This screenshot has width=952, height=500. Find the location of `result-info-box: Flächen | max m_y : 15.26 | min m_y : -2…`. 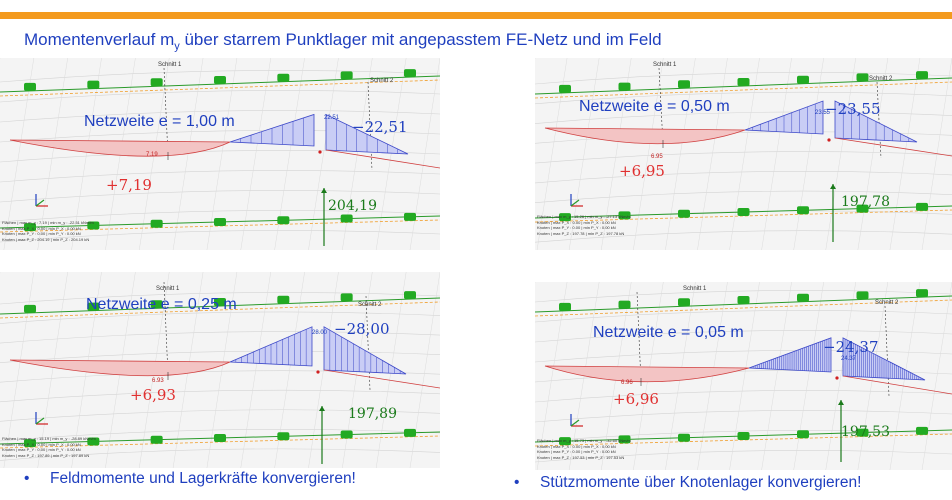

result-info-box: Flächen | max m_y : 15.26 | min m_y : -2… is located at coordinates (584, 225).